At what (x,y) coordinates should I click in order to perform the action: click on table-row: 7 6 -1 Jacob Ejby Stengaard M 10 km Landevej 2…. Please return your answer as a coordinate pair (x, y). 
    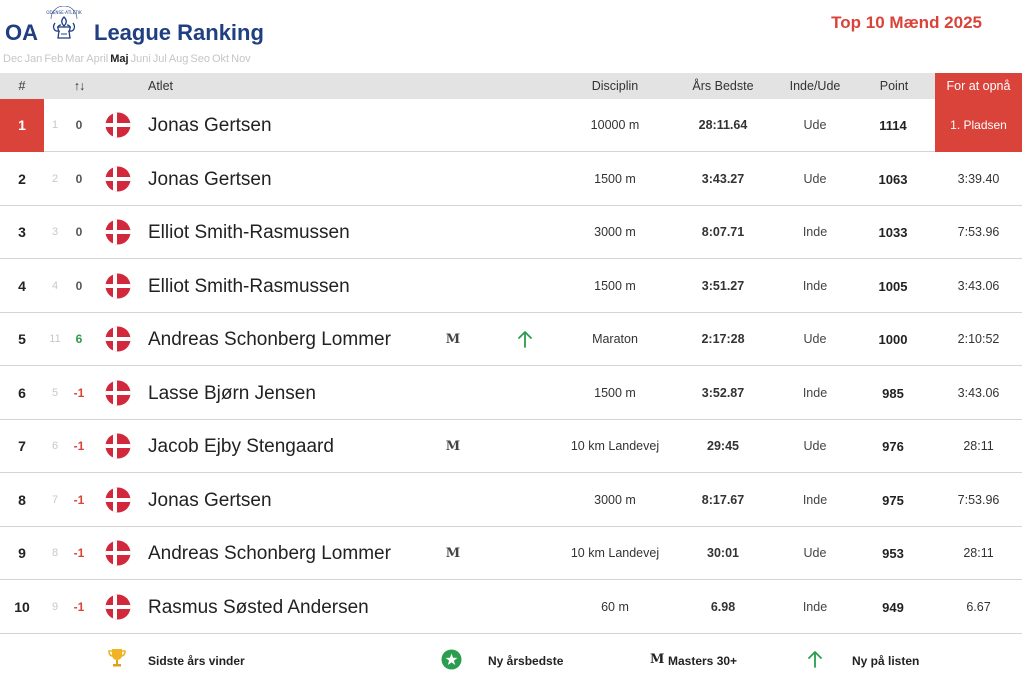
    Looking at the image, I should click on (511, 446).